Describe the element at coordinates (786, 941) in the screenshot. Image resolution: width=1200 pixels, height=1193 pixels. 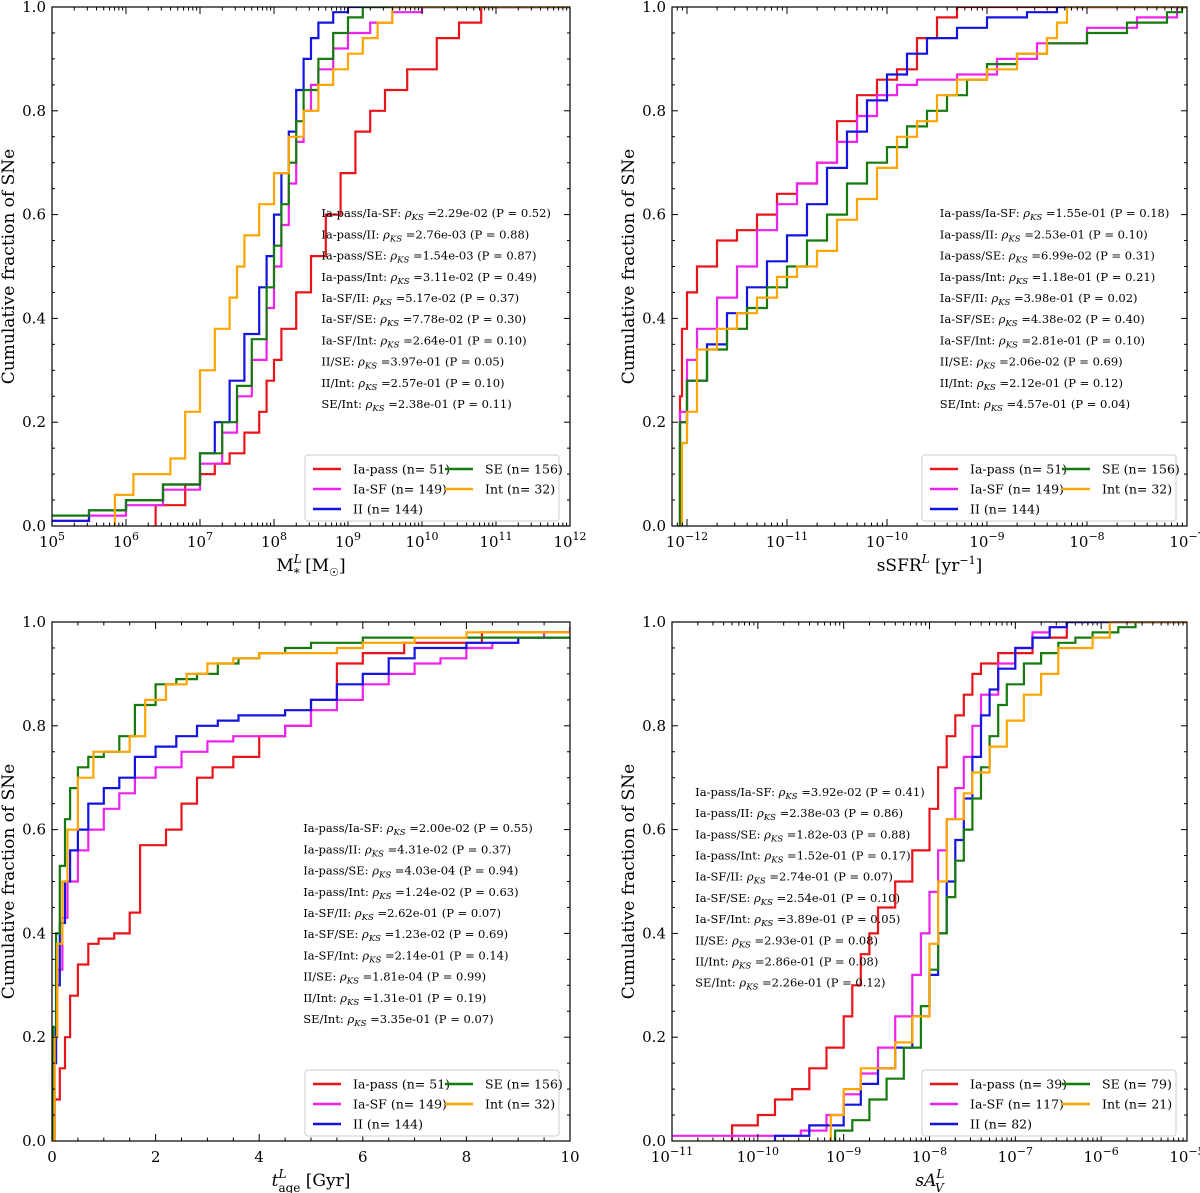
I see `ks-stat-line: II/SE: ρKS =2.93e-01 (P = 0.08)` at that location.